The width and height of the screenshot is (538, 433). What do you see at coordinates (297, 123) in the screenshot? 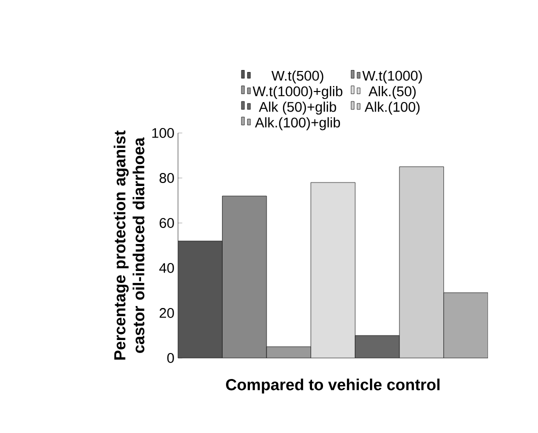
I see `legend-label: Alk.(100)+glib` at bounding box center [297, 123].